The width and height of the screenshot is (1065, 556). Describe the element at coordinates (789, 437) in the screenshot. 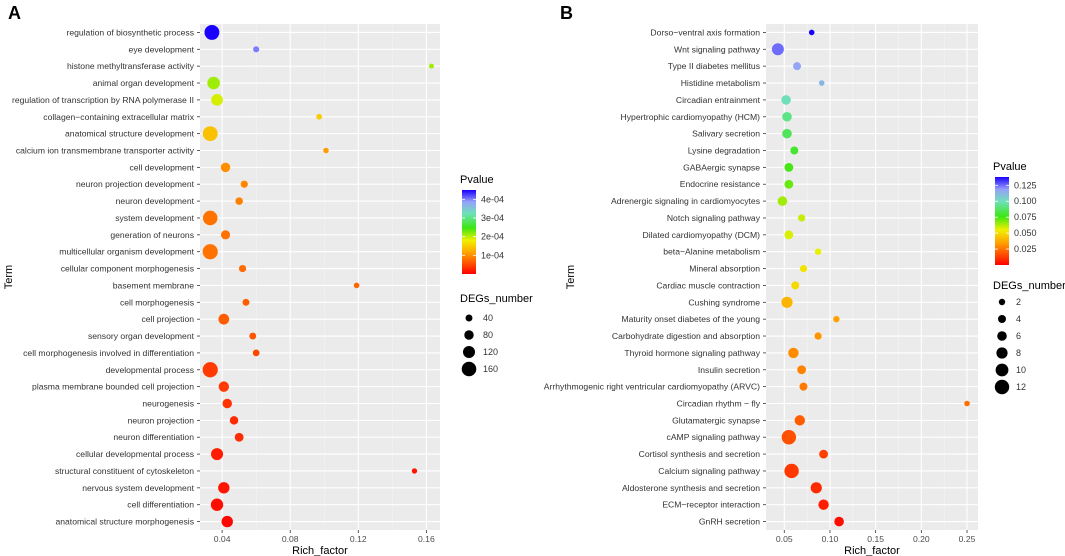

I see `data-point: cAMP signaling pathway` at that location.